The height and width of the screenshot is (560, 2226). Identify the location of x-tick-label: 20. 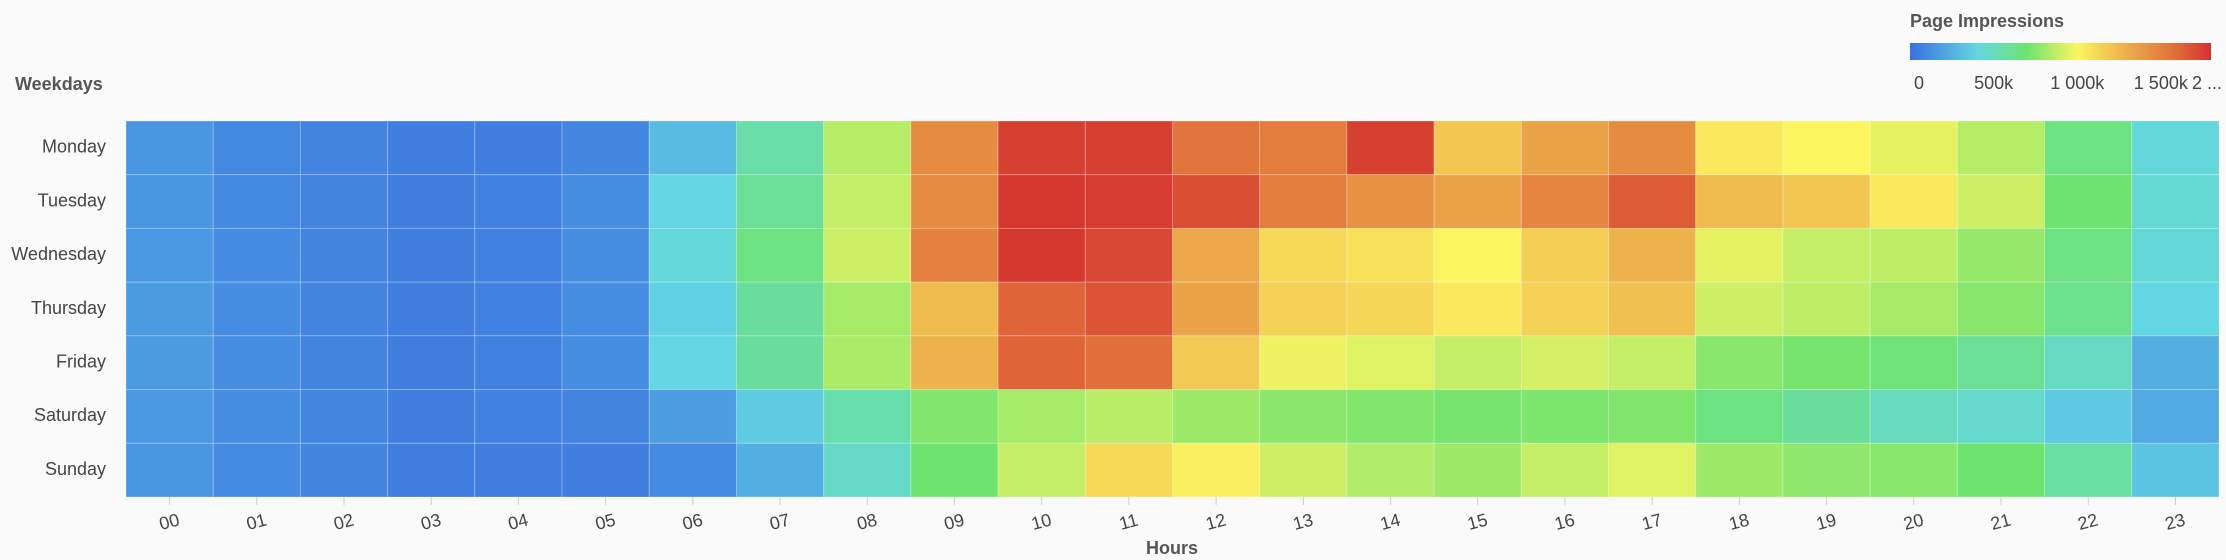
(1913, 522).